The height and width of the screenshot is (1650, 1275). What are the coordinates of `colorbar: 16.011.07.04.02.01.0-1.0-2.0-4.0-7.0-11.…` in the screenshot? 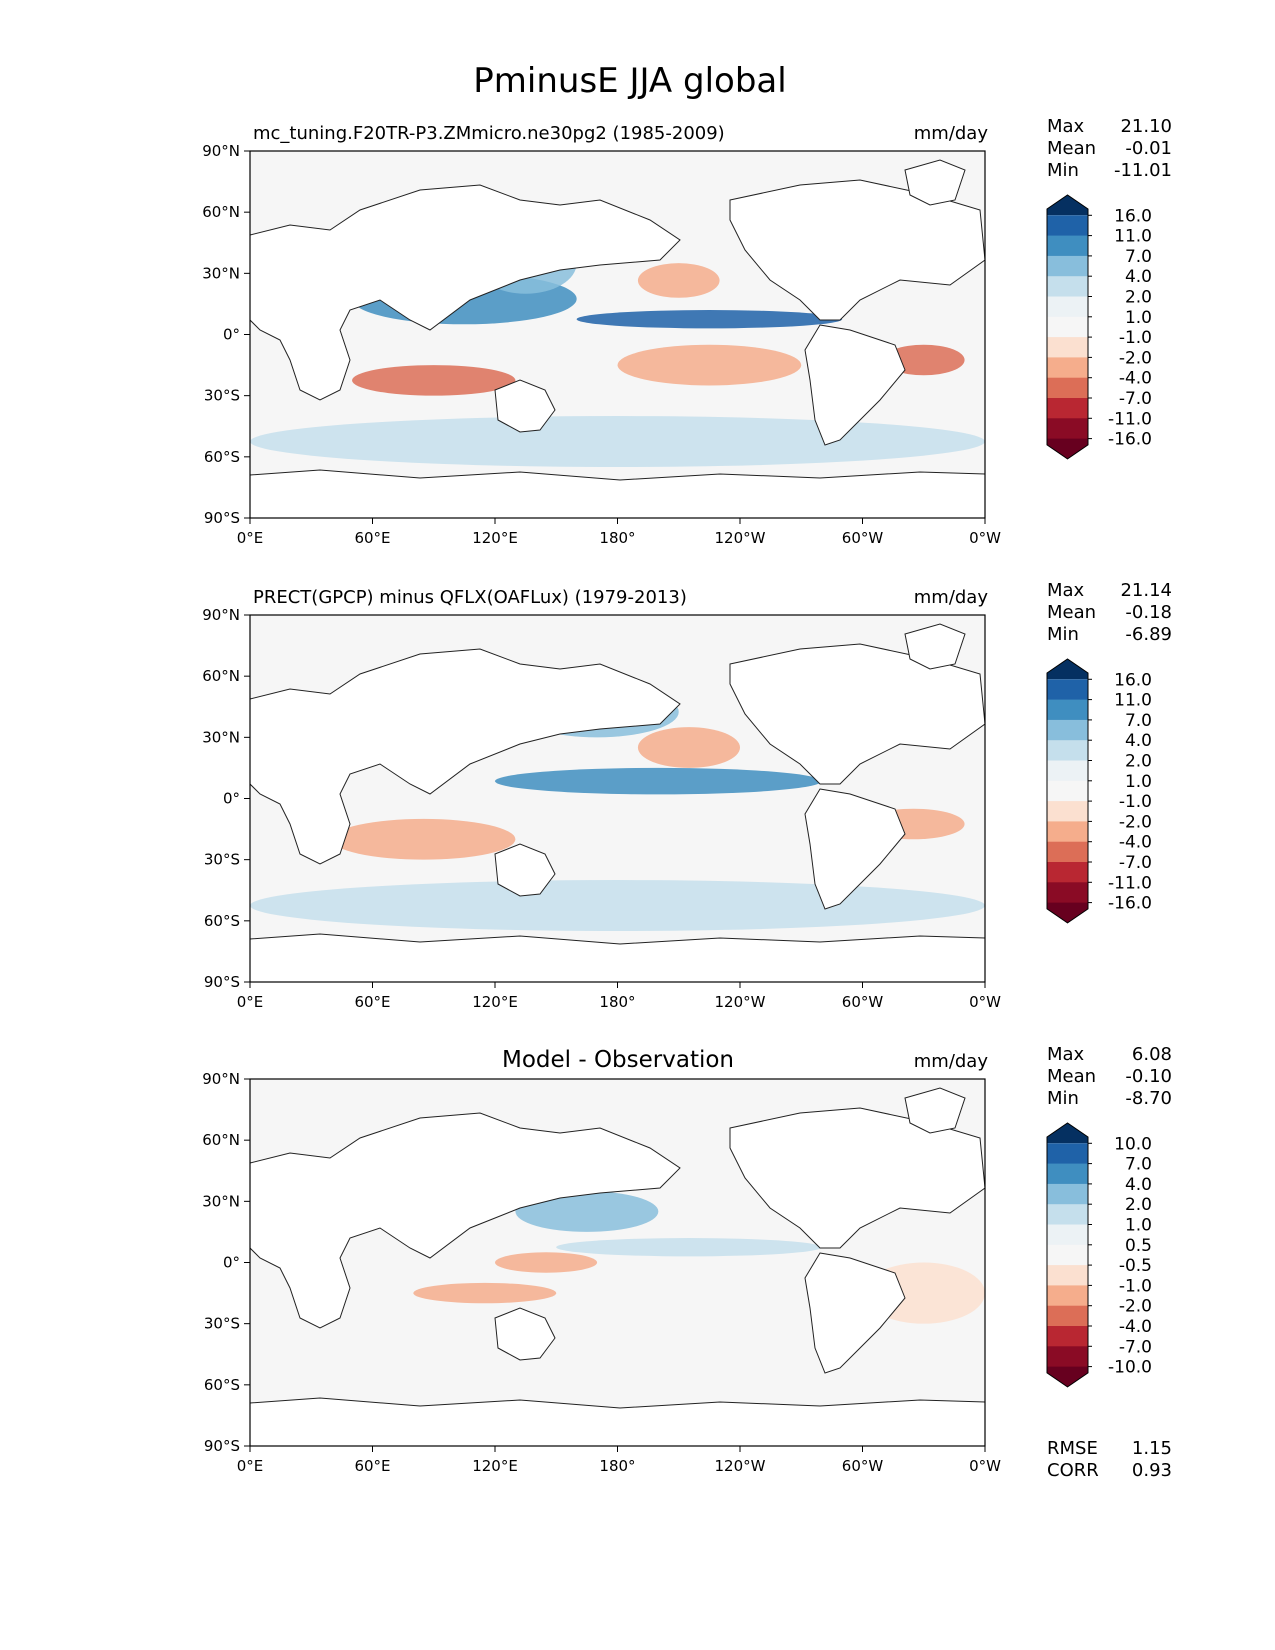 It's located at (1099, 791).